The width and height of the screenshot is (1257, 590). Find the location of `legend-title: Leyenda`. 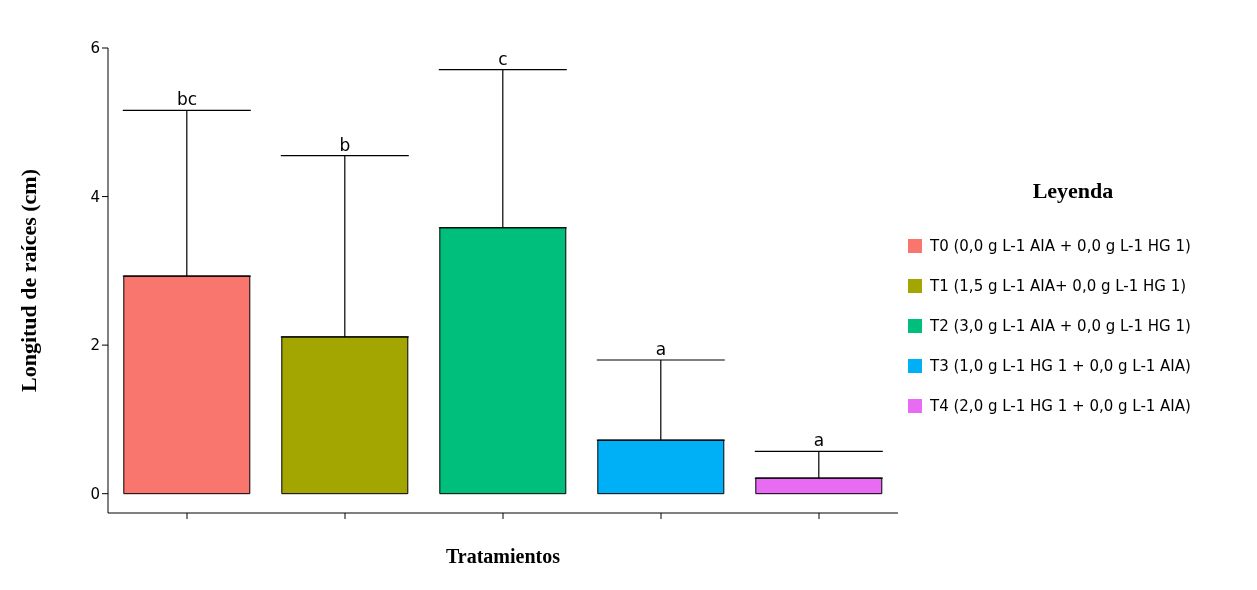

legend-title: Leyenda is located at coordinates (1073, 191).